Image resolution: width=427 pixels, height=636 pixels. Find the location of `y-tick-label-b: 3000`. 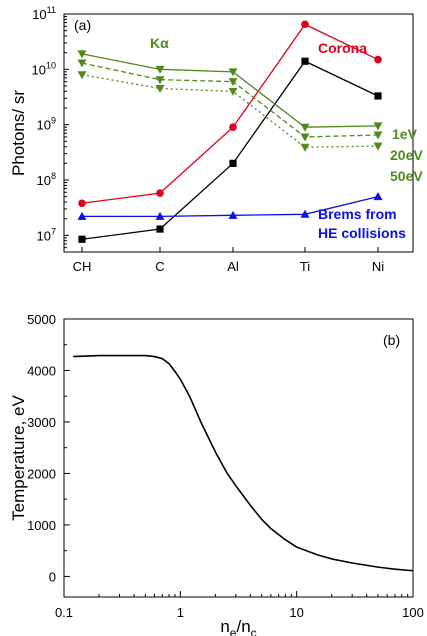

y-tick-label-b: 3000 is located at coordinates (41, 422).